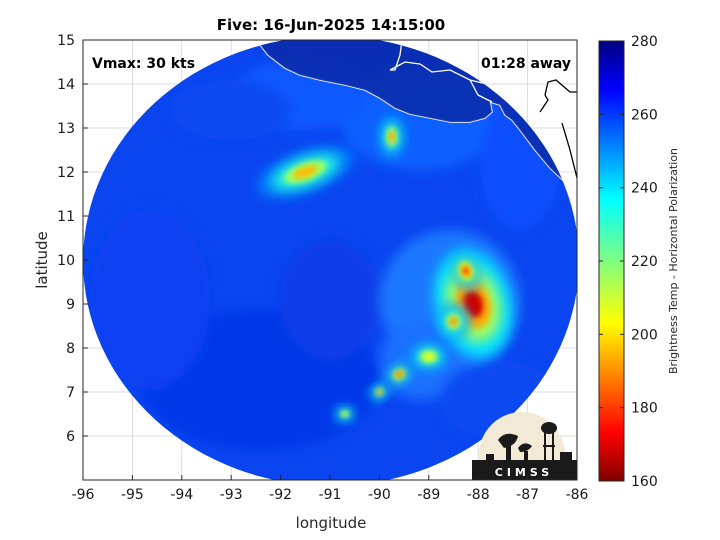 The image size is (720, 540). Describe the element at coordinates (379, 495) in the screenshot. I see `x-tick-label: -90` at that location.